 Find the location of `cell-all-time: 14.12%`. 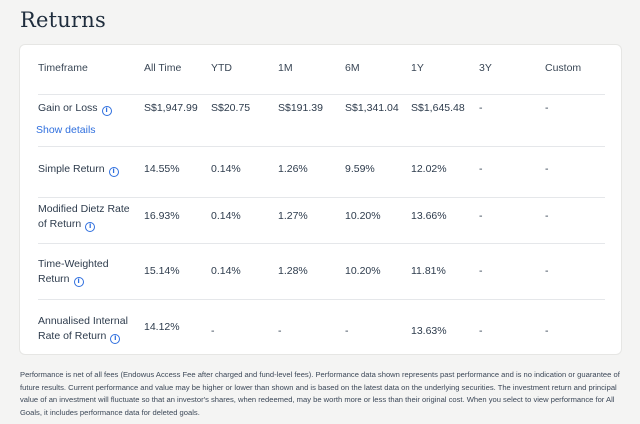

cell-all-time: 14.12% is located at coordinates (162, 327).